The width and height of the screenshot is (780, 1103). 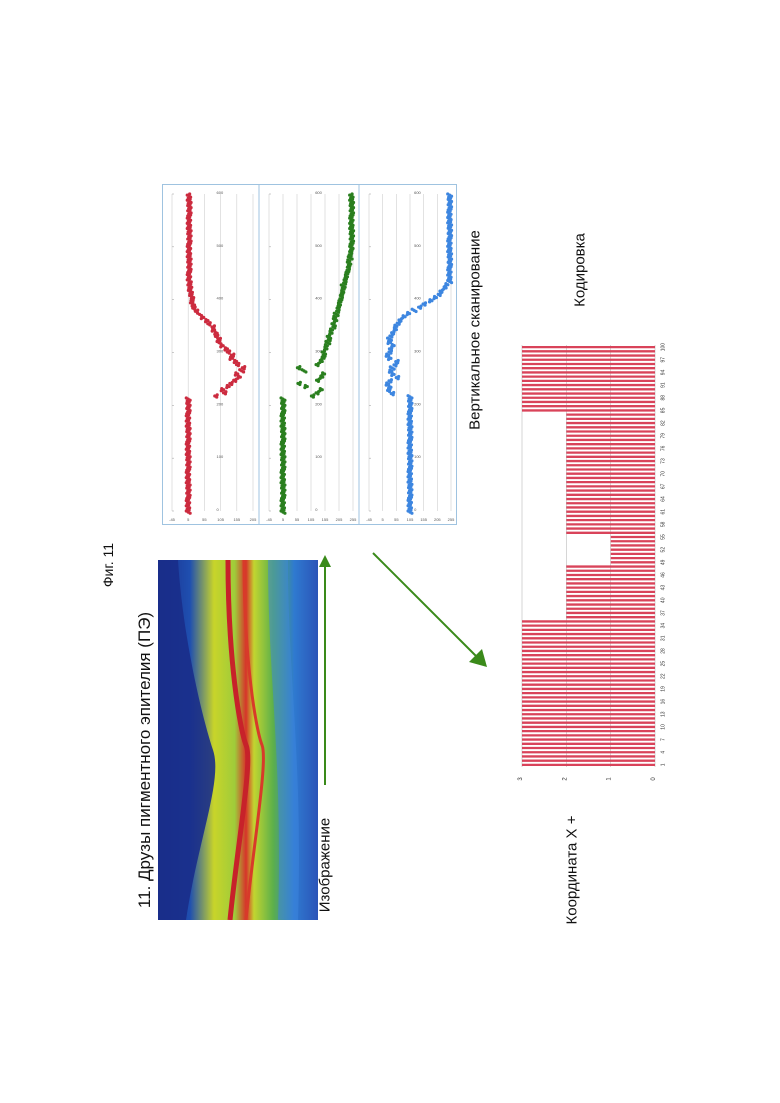 I want to click on figure-number: Фиг. 11, so click(x=108, y=565).